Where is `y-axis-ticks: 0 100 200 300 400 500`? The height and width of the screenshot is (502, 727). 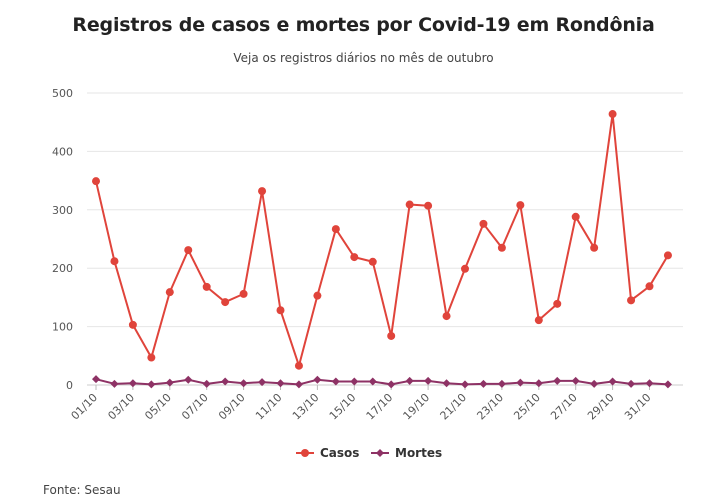
y-axis-ticks: 0 100 200 300 400 500 is located at coordinates (62, 239).